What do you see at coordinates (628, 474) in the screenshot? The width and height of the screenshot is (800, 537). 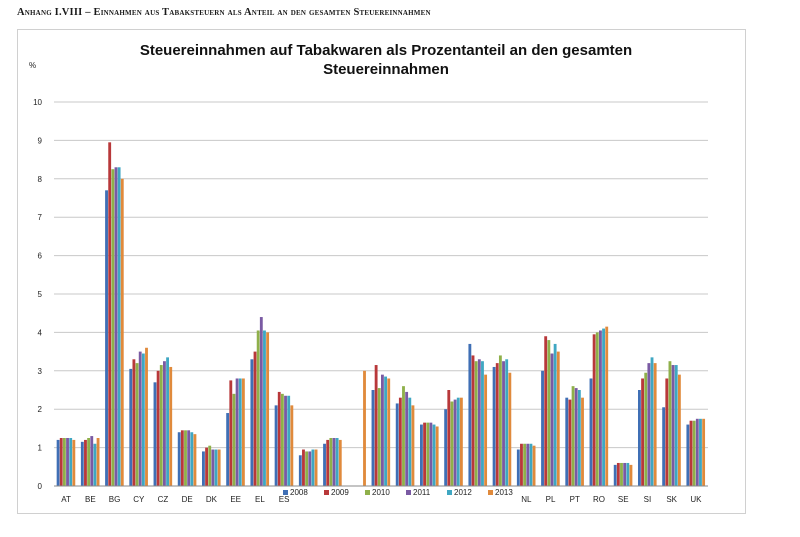 I see `bar-SE-2012` at bounding box center [628, 474].